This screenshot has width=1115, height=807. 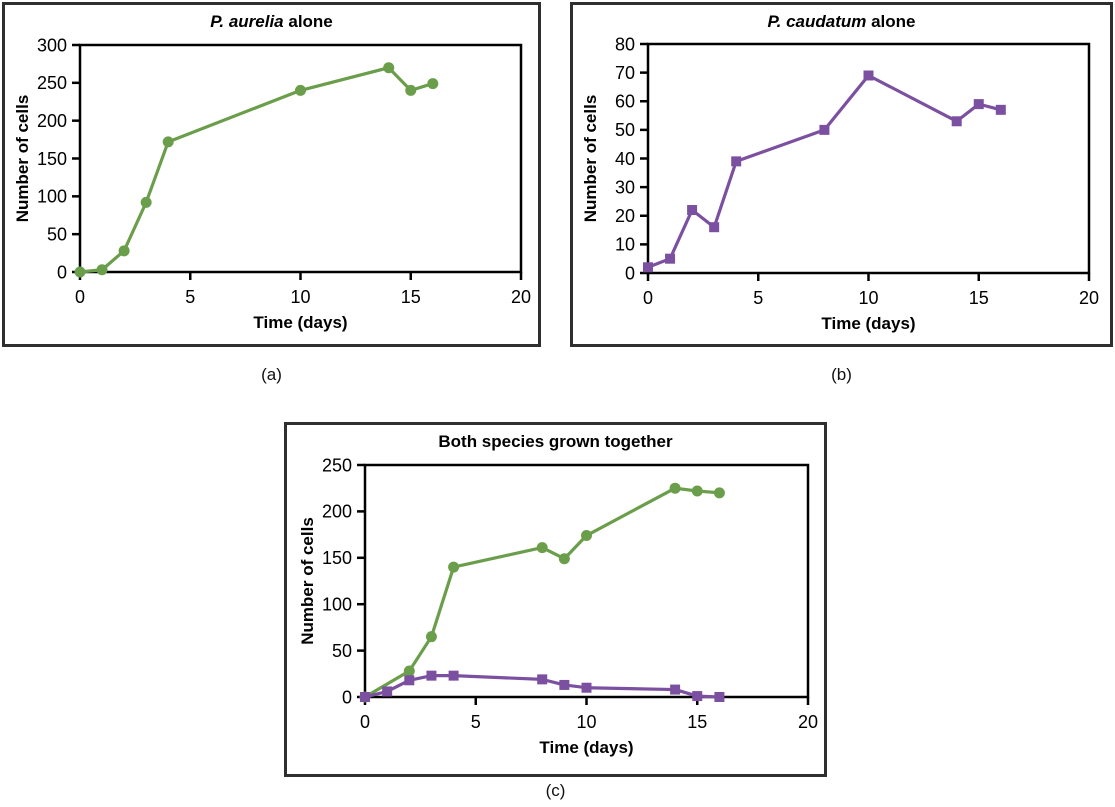 I want to click on chart-c-title: Both species grown together, so click(x=555, y=442).